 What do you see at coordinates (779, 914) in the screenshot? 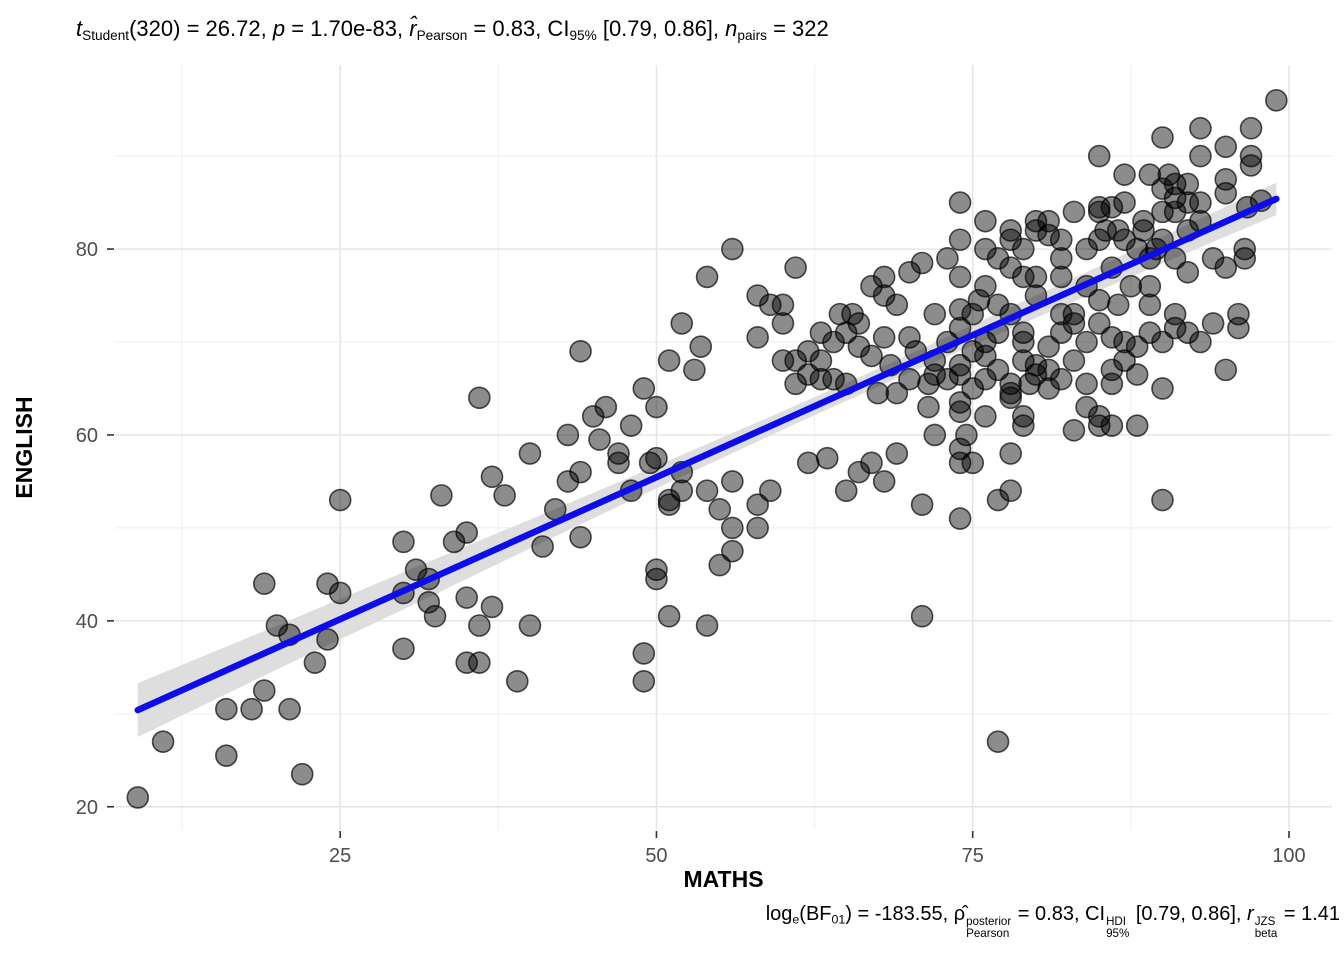
I see `text-segment: log` at bounding box center [779, 914].